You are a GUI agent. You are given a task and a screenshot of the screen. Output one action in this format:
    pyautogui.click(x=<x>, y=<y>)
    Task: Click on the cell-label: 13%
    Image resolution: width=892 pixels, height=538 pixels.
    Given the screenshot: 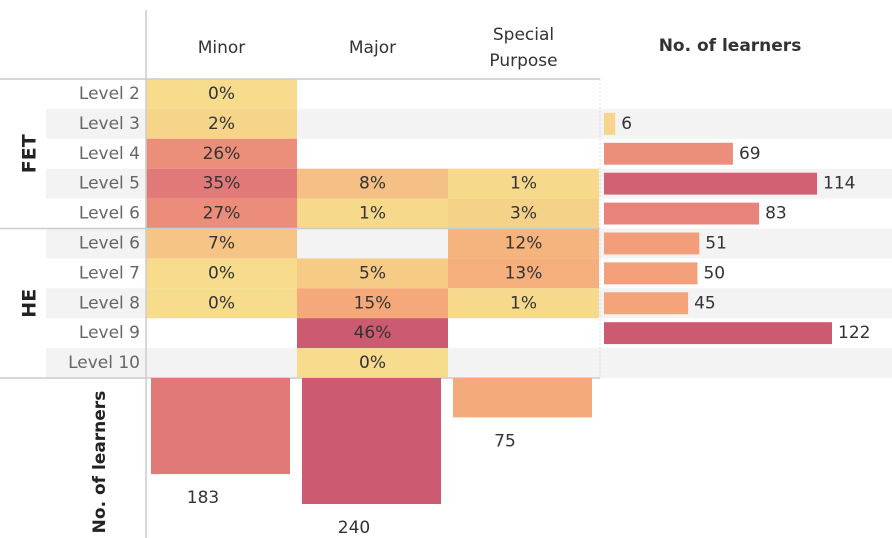 What is the action you would take?
    pyautogui.click(x=524, y=273)
    